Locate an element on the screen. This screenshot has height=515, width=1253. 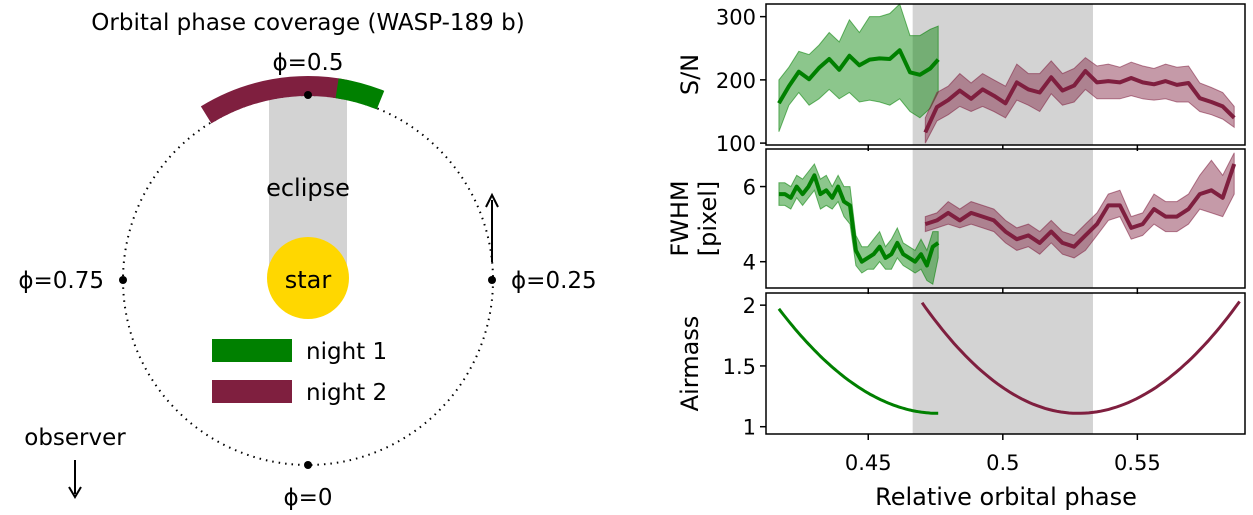
legend-label-night-2: night 2 is located at coordinates (346, 393).